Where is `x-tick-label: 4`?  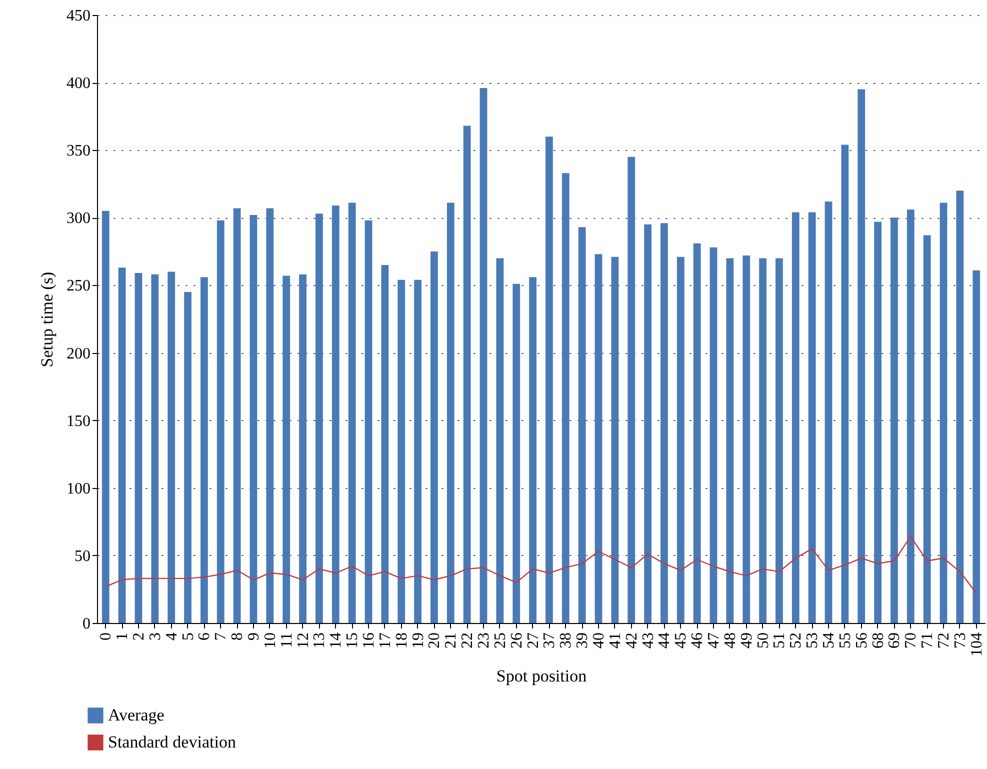
x-tick-label: 4 is located at coordinates (171, 636).